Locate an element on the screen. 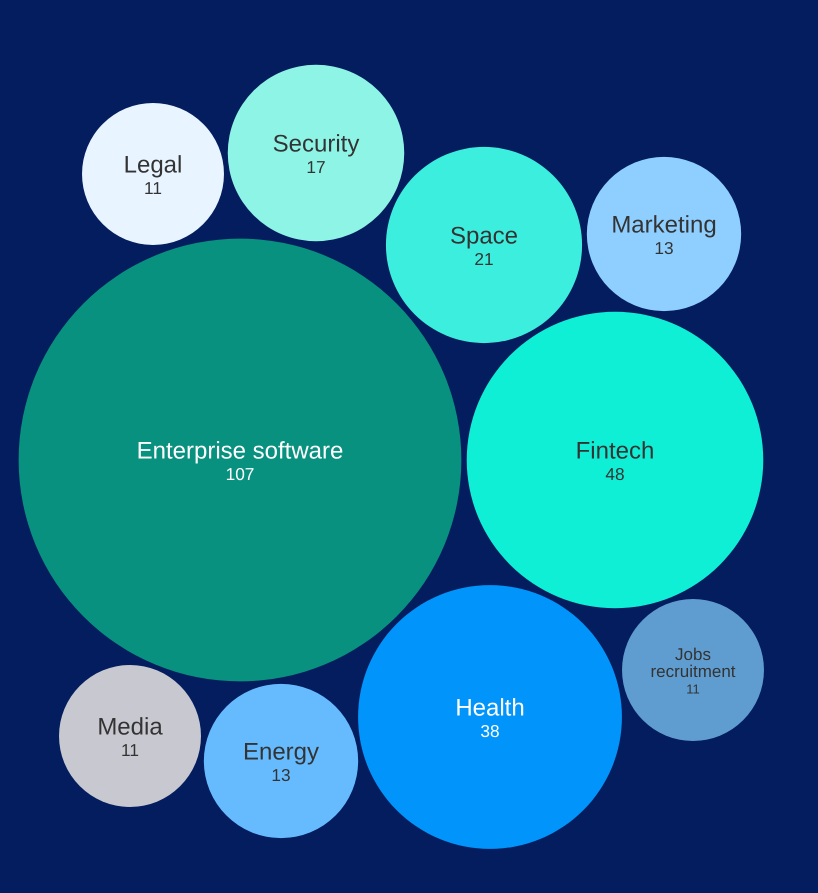 The height and width of the screenshot is (893, 818). category-label: Security is located at coordinates (316, 144).